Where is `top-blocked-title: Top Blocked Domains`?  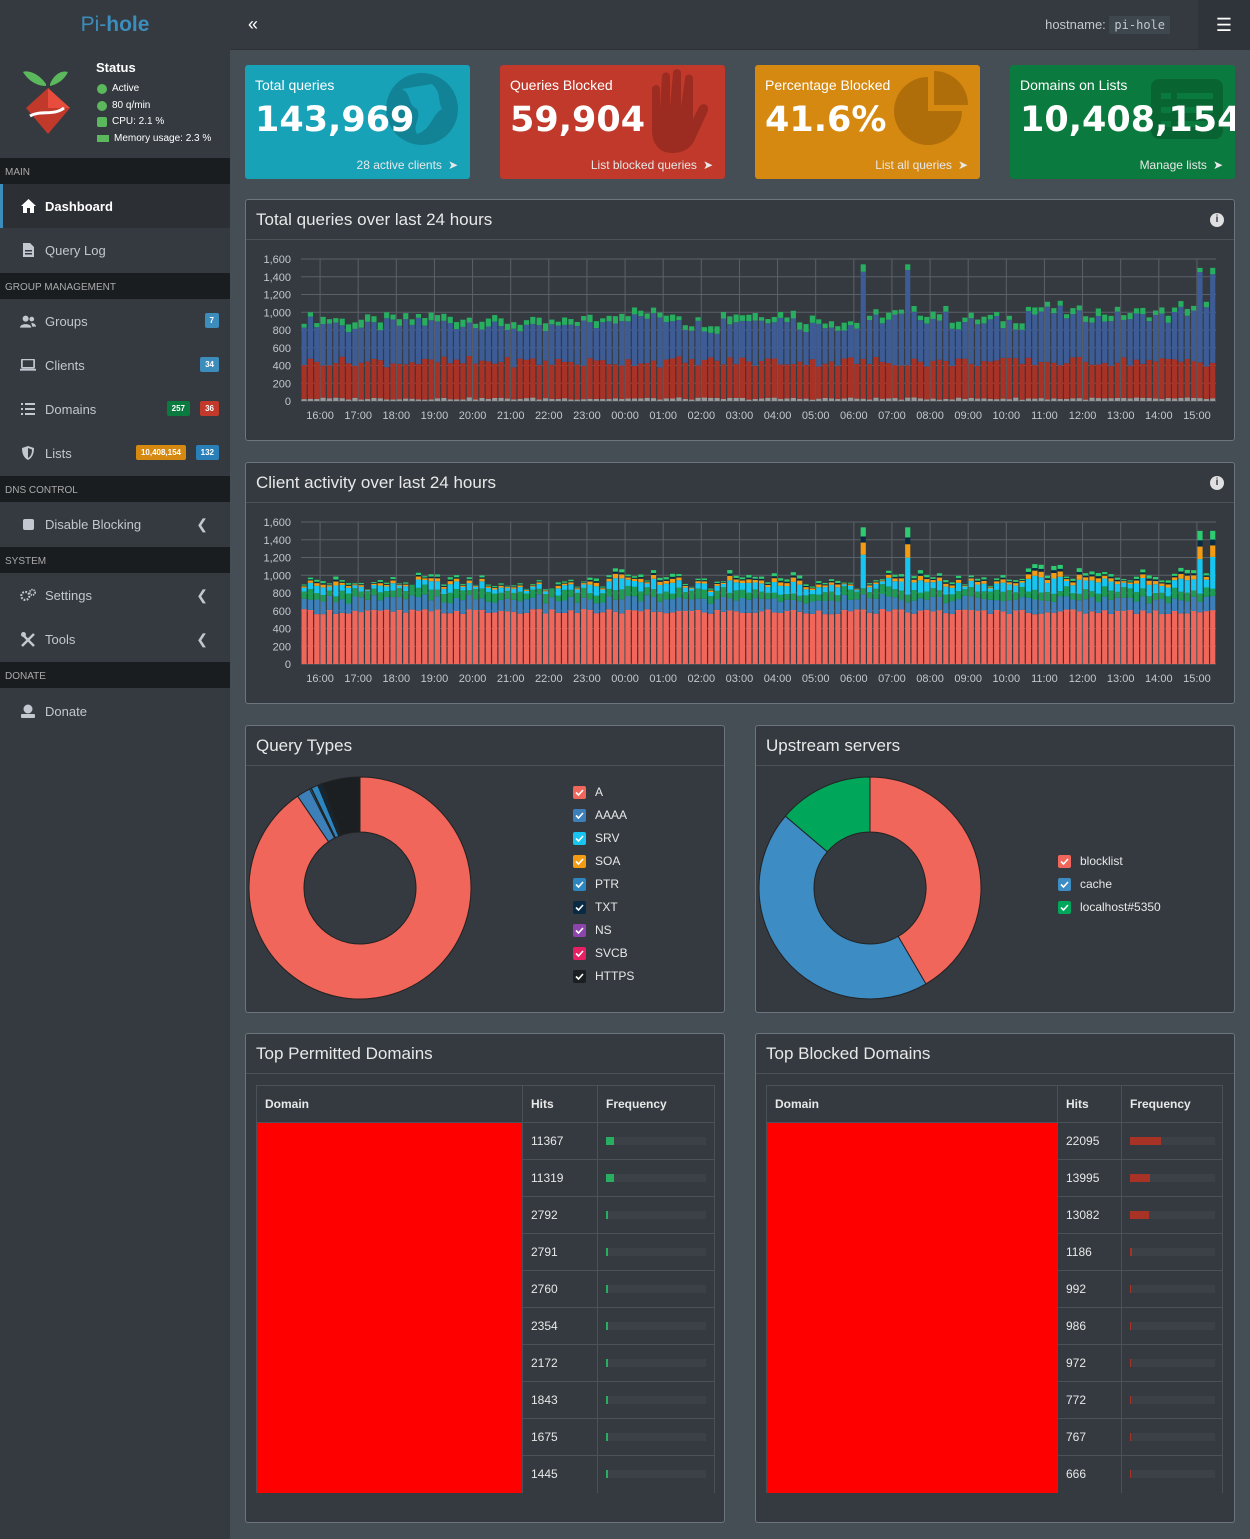 top-blocked-title: Top Blocked Domains is located at coordinates (995, 1054).